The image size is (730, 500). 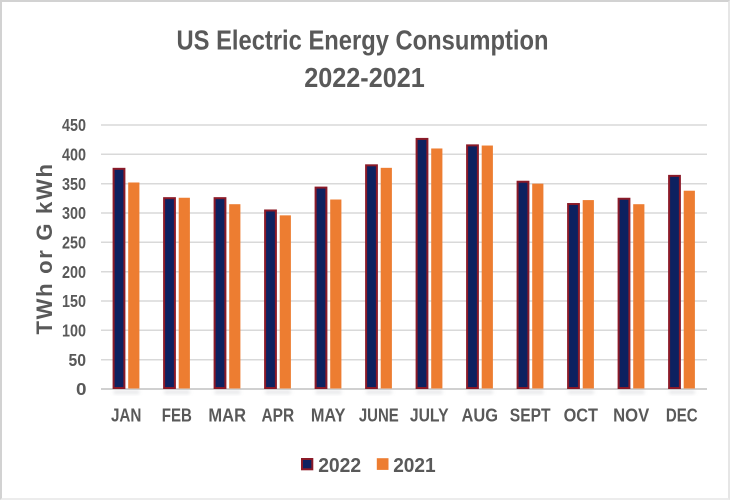 What do you see at coordinates (429, 416) in the screenshot?
I see `svg-text: JULY` at bounding box center [429, 416].